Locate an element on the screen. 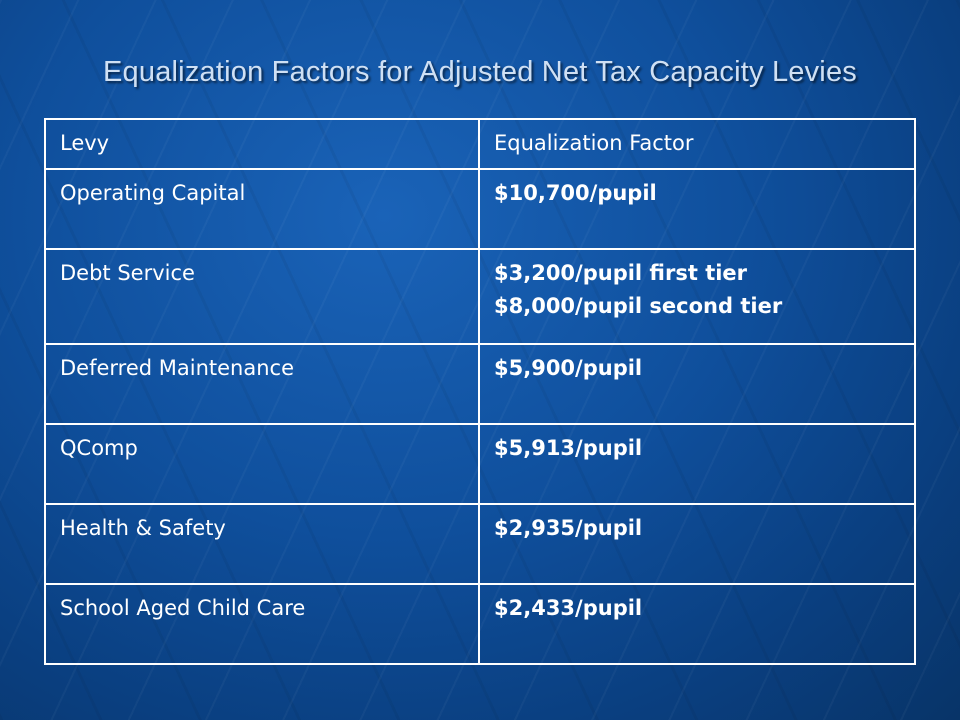 The image size is (960, 720). factor-value: $2,935/pupil is located at coordinates (568, 528).